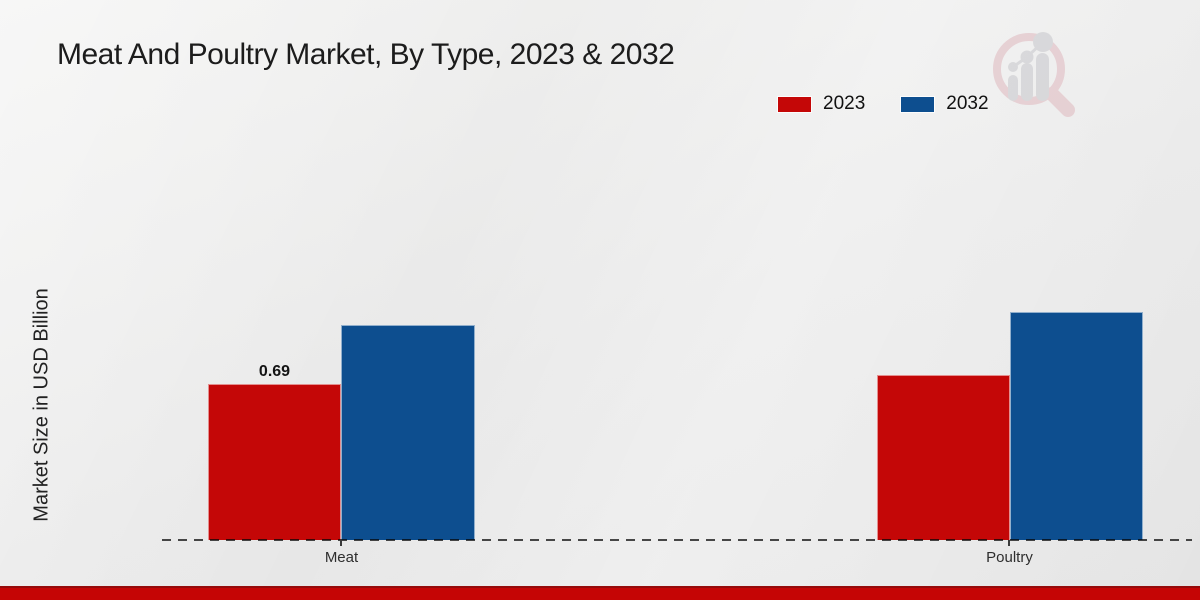 The height and width of the screenshot is (600, 1200). Describe the element at coordinates (918, 104) in the screenshot. I see `legend-swatch-2032` at that location.